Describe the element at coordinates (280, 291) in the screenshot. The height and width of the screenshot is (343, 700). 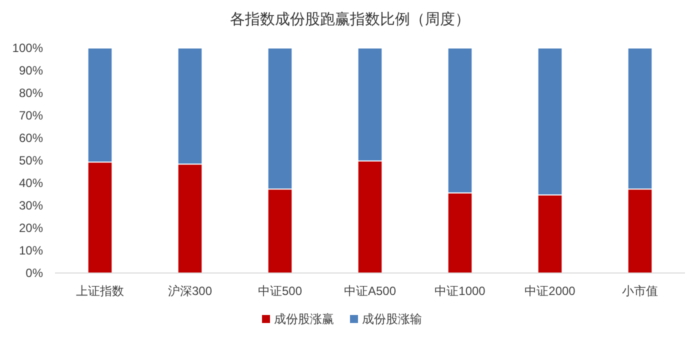
I see `x-tick-label: 中证500` at that location.